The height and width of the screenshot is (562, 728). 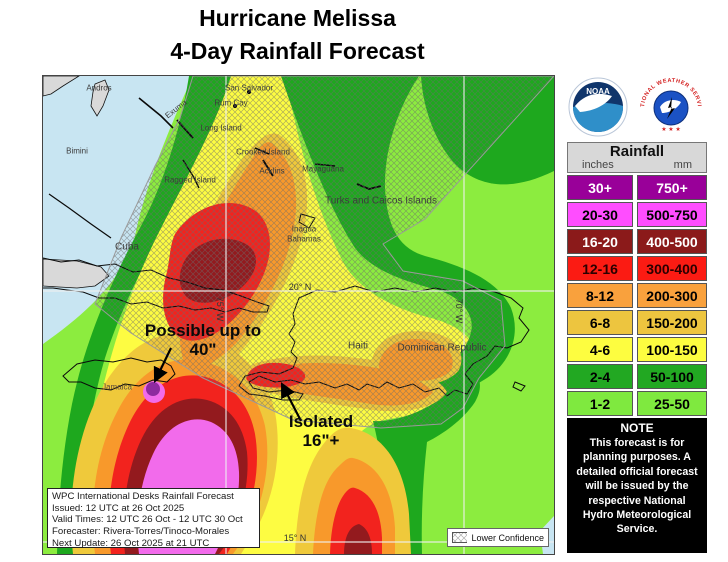 What do you see at coordinates (220, 309) in the screenshot?
I see `grid-label-75w: 75° W` at bounding box center [220, 309].